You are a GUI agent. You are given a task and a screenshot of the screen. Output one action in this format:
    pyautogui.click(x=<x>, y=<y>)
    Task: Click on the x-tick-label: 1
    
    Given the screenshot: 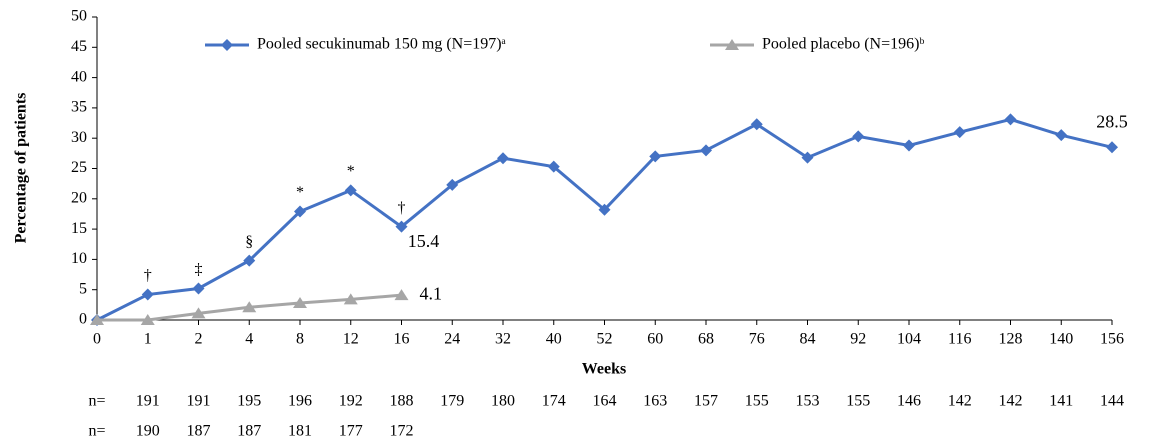 What is the action you would take?
    pyautogui.click(x=148, y=339)
    